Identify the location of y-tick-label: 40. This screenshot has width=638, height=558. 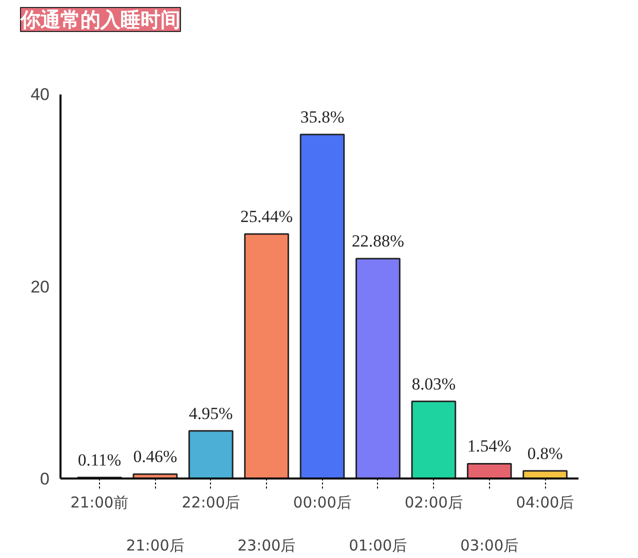
(40, 94).